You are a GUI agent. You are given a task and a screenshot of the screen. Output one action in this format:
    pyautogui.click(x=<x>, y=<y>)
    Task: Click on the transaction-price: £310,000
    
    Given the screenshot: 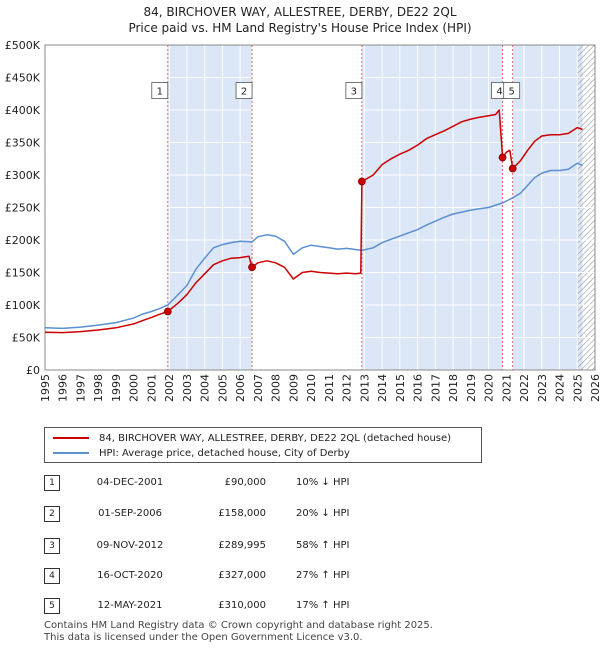 What is the action you would take?
    pyautogui.click(x=242, y=605)
    